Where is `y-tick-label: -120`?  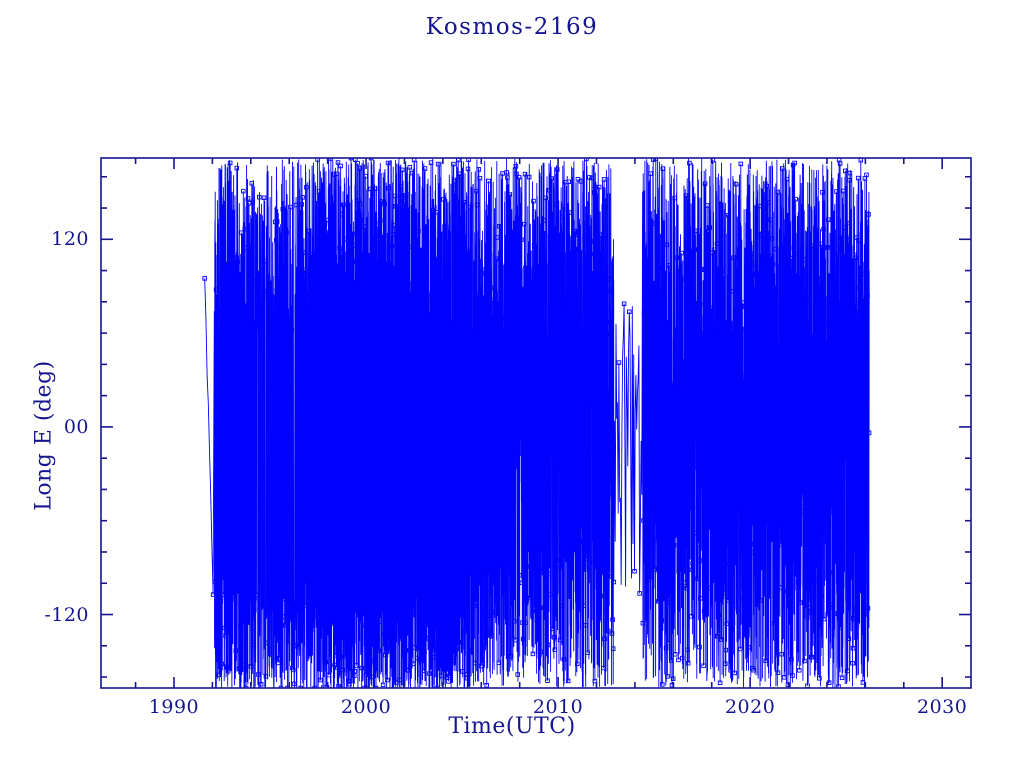
y-tick-label: -120 is located at coordinates (66, 614).